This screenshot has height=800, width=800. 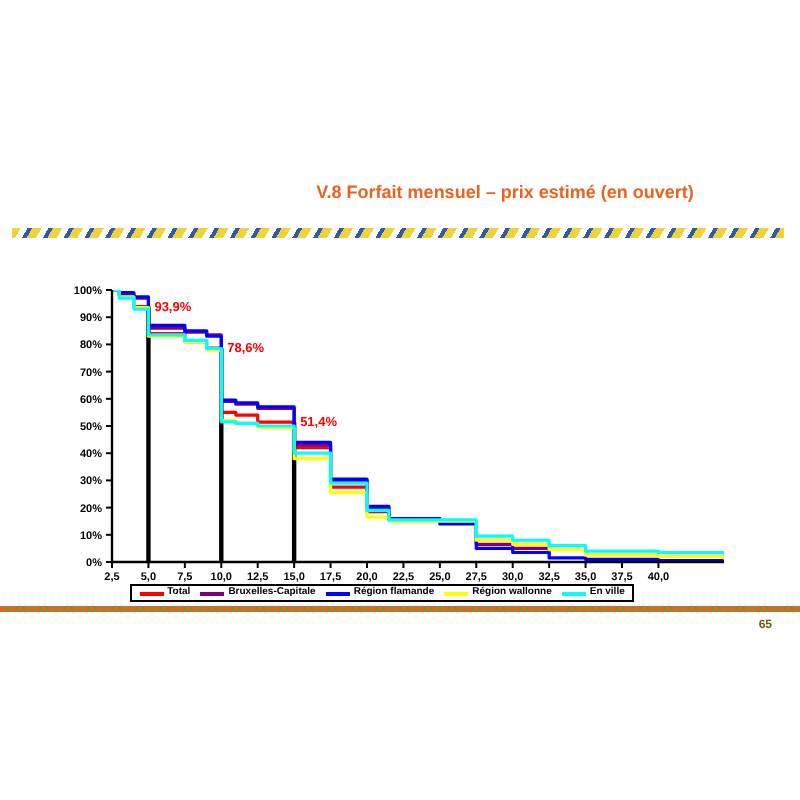 I want to click on chart-title: V.8 Forfait mensuel – prix estimé (en ouvert), so click(x=505, y=192).